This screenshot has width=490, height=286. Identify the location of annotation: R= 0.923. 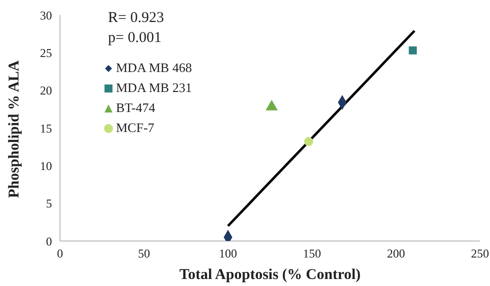
(136, 18).